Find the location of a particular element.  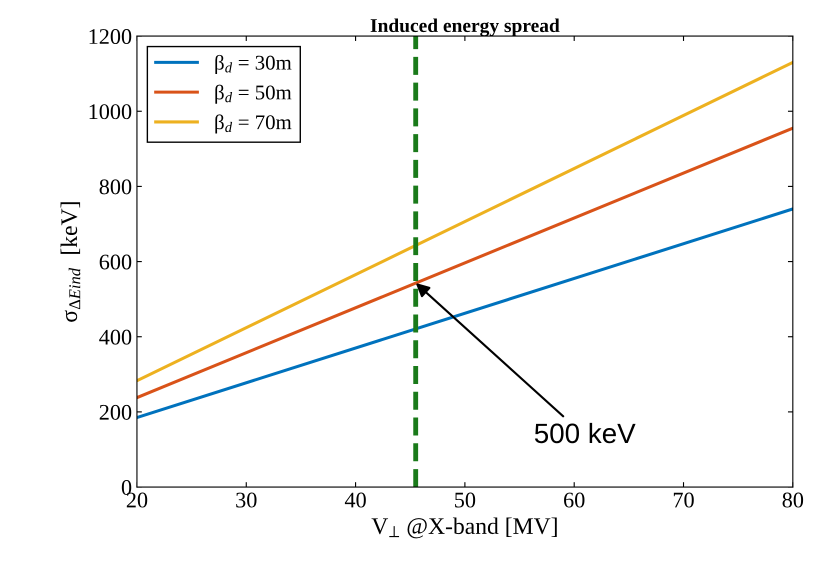

y-tick-label: 400 is located at coordinates (115, 337).